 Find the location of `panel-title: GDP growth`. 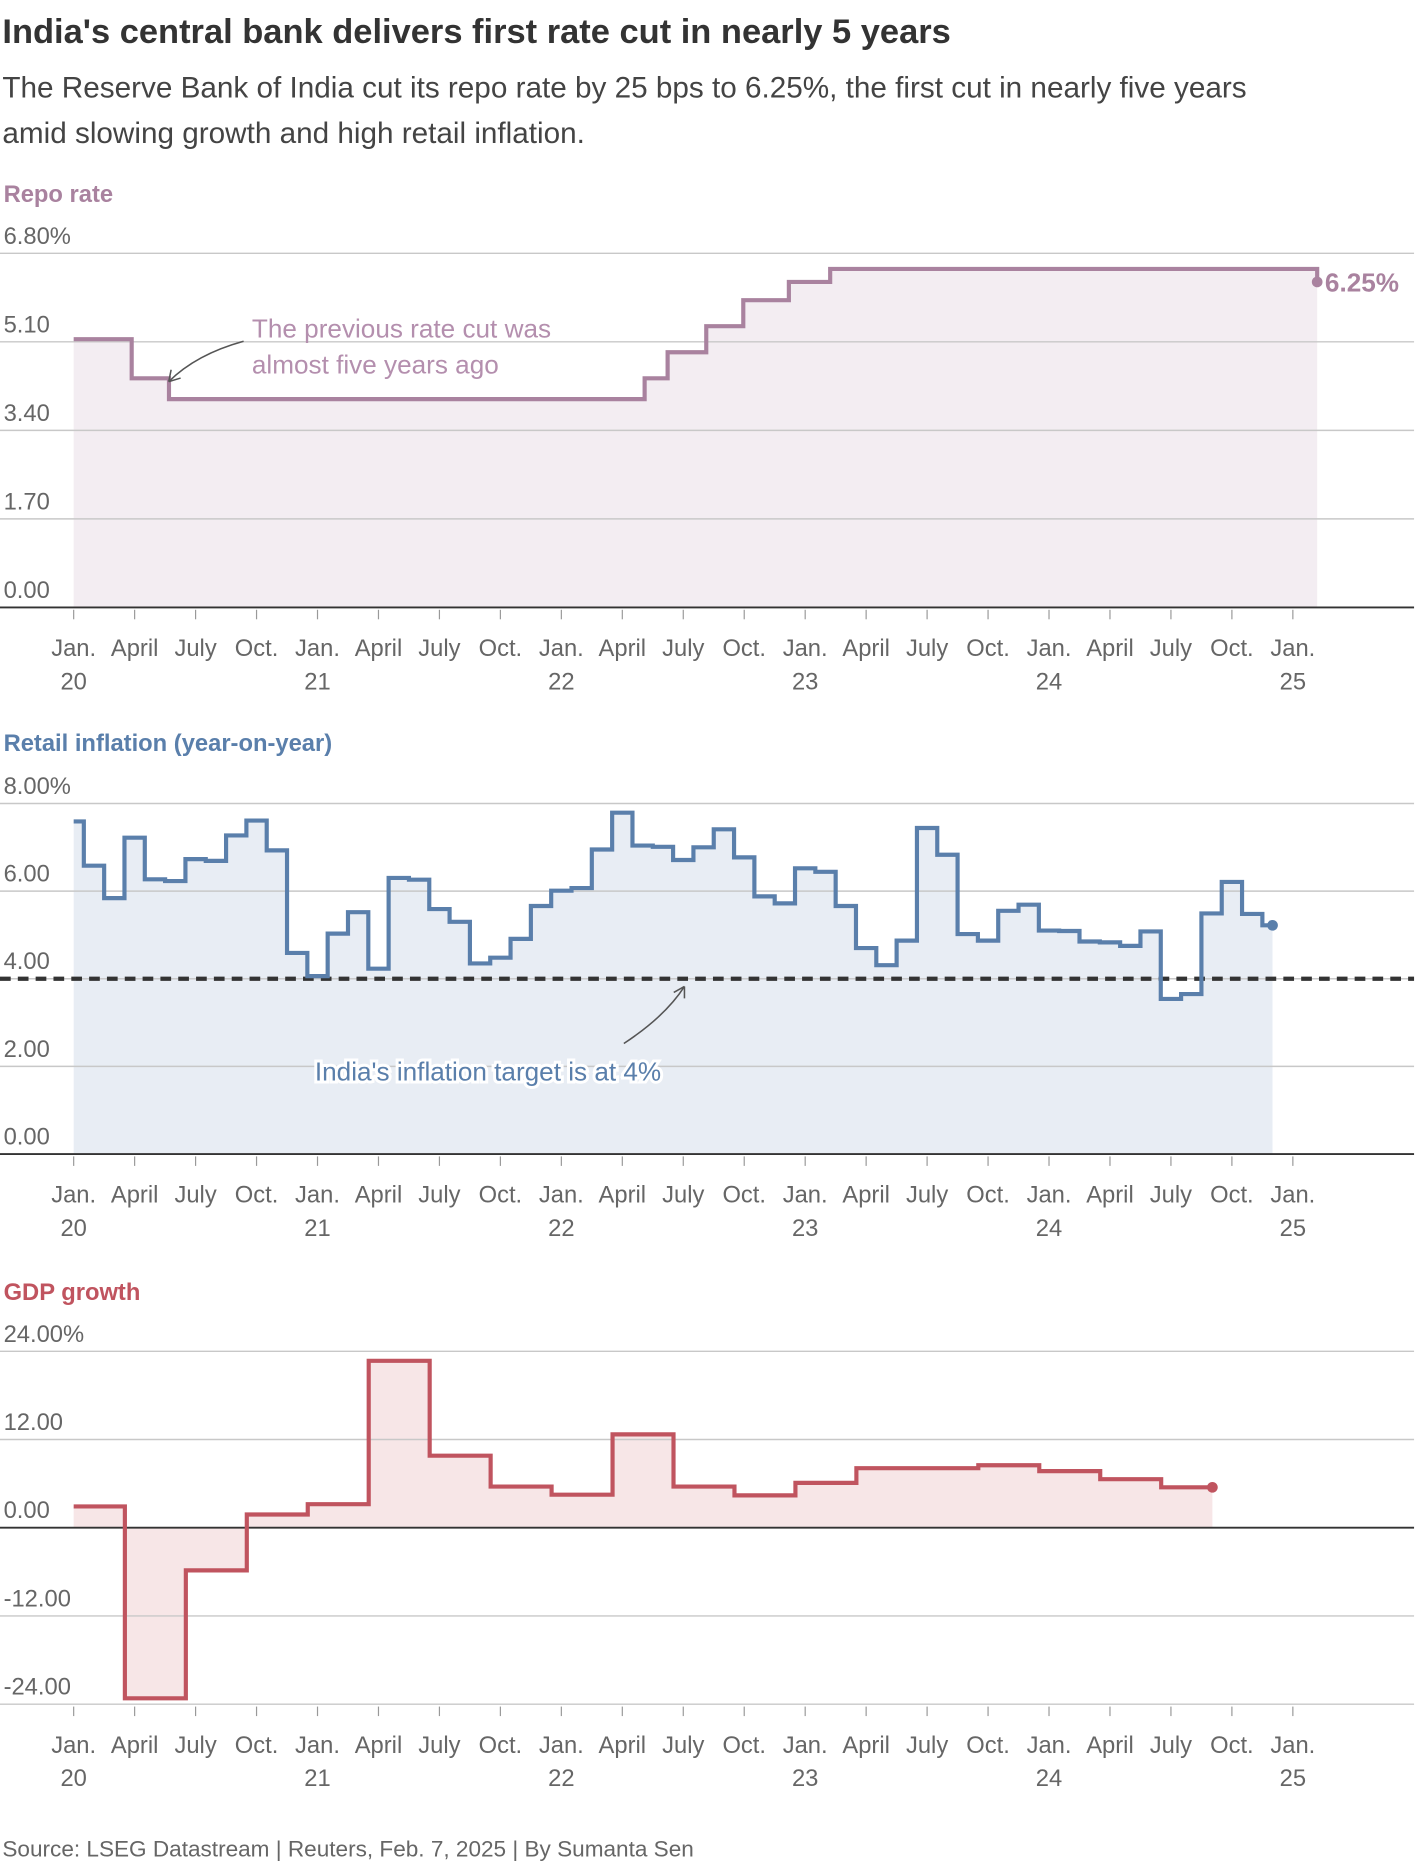

panel-title: GDP growth is located at coordinates (72, 1292).